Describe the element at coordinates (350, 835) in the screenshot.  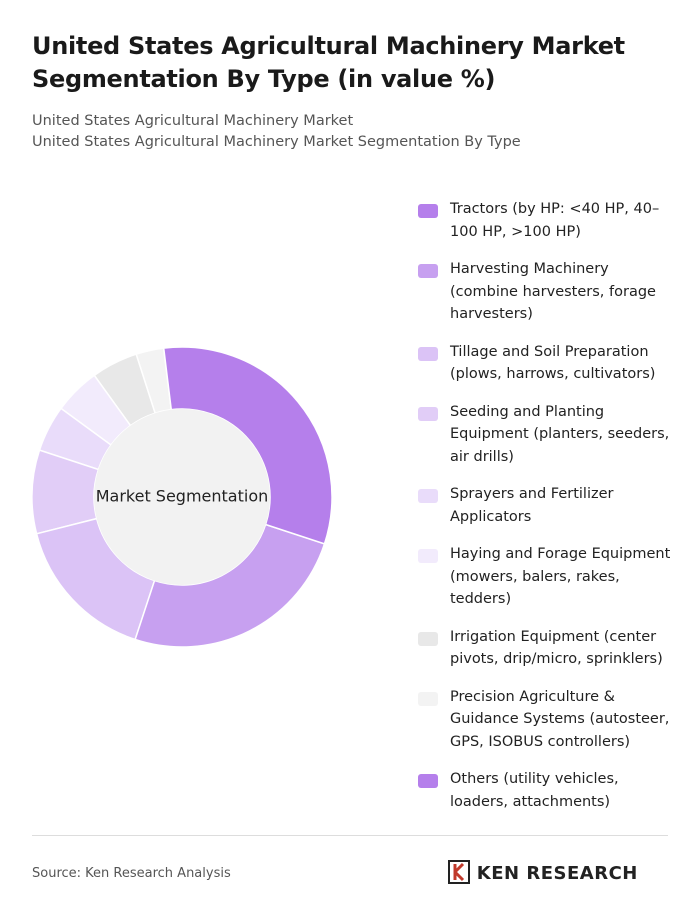
I see `divider` at that location.